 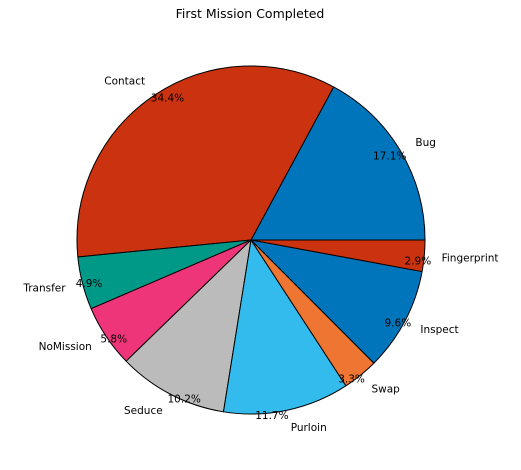 I want to click on slice-label-seduce: Seduce, so click(x=143, y=411).